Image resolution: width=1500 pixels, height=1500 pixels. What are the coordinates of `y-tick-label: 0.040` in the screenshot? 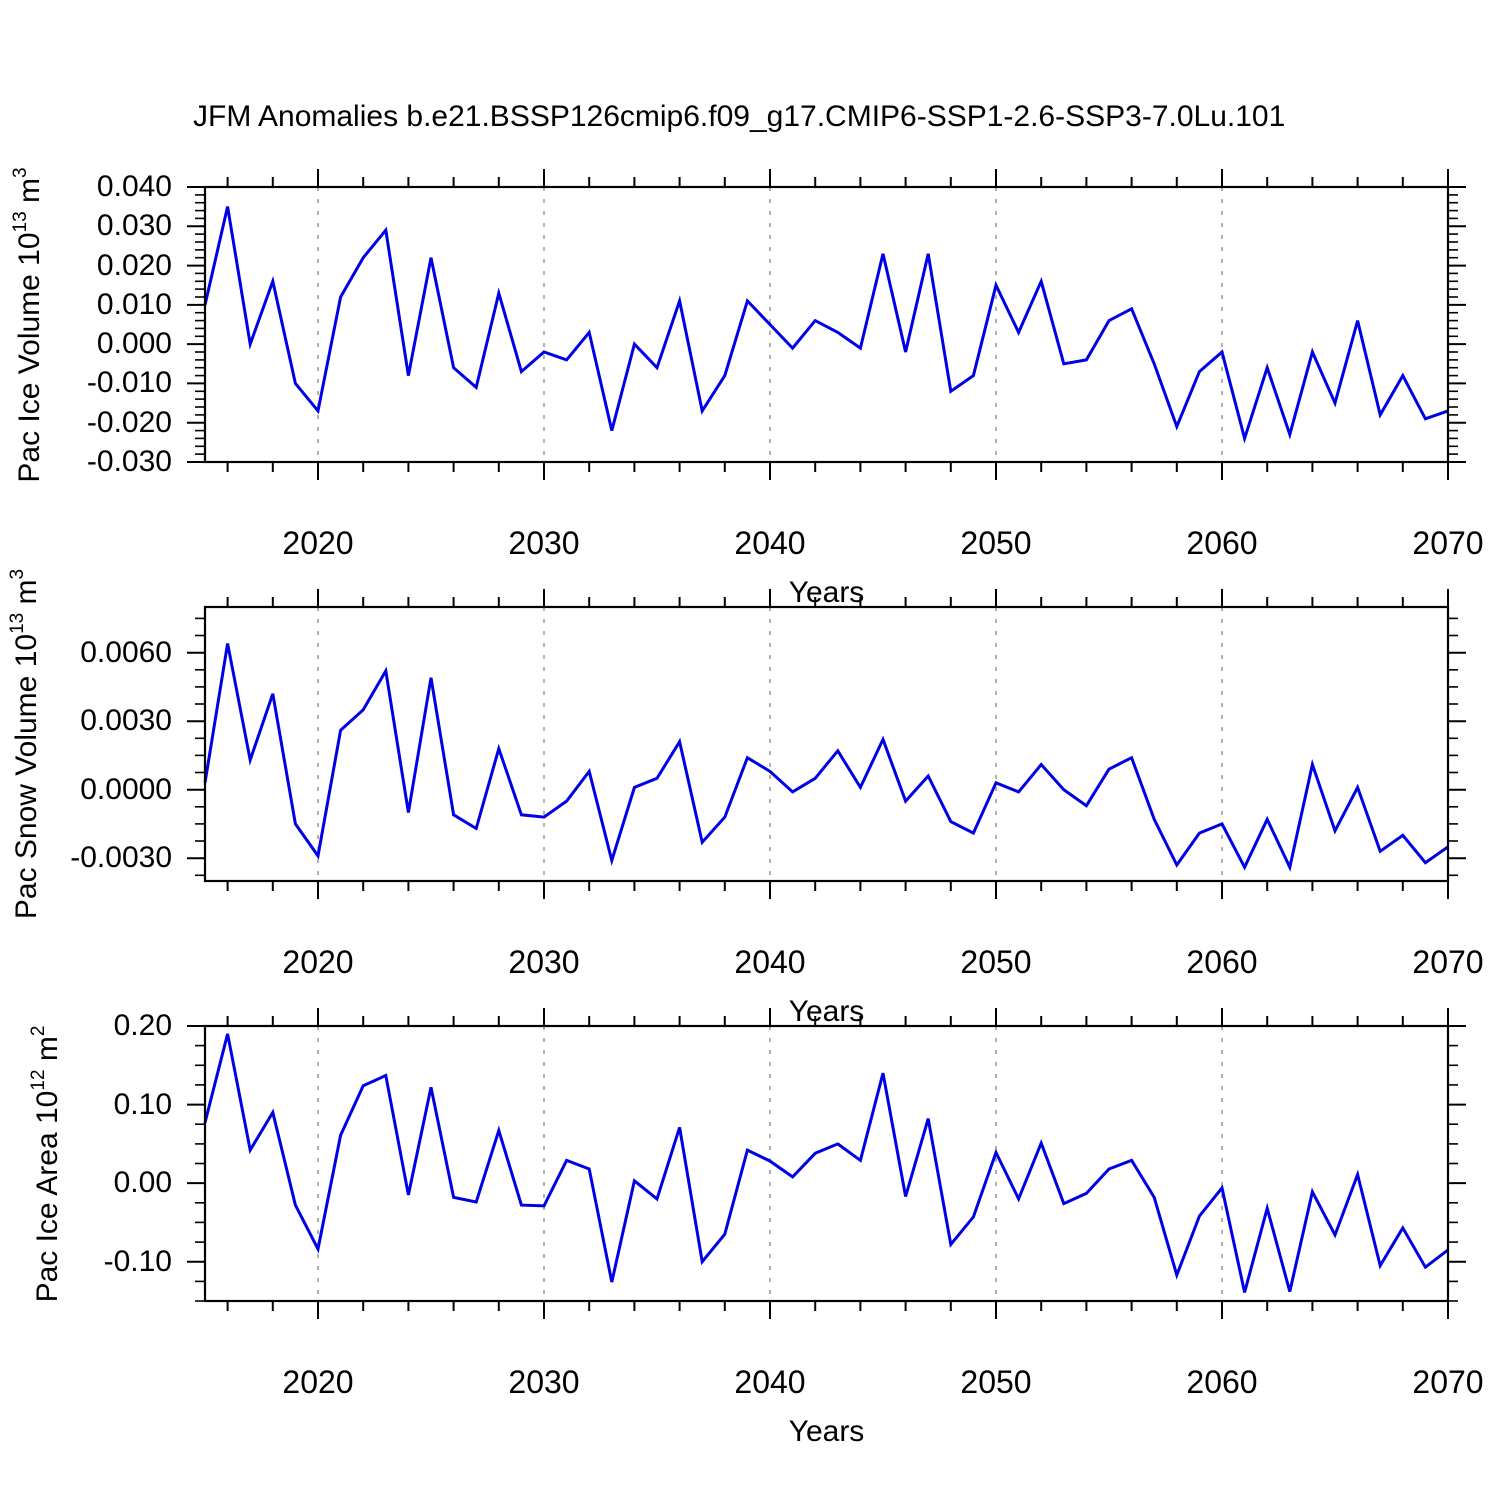 It's located at (134, 186).